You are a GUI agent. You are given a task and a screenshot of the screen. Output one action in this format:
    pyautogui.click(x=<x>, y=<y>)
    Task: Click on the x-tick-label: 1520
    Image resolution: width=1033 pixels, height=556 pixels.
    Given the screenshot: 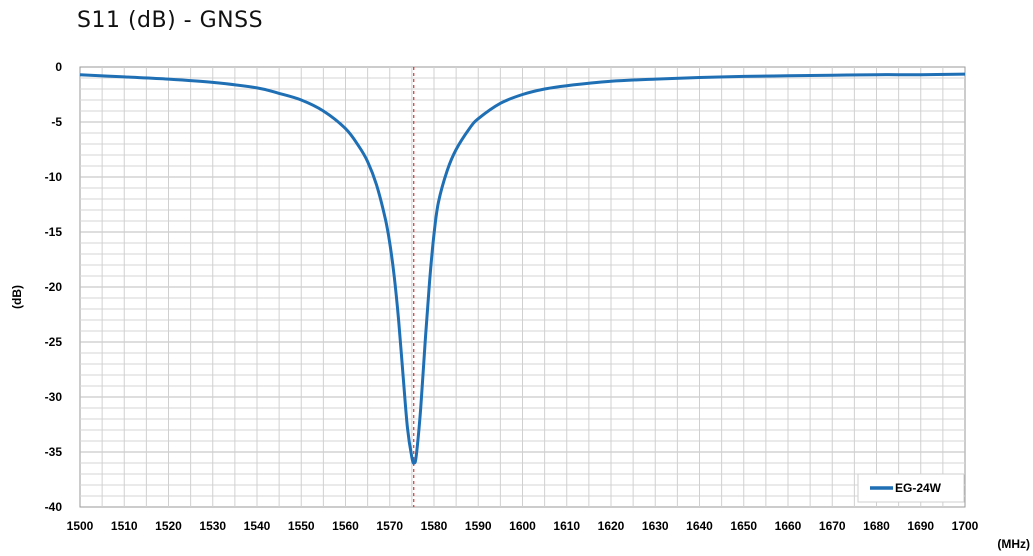 What is the action you would take?
    pyautogui.click(x=168, y=526)
    